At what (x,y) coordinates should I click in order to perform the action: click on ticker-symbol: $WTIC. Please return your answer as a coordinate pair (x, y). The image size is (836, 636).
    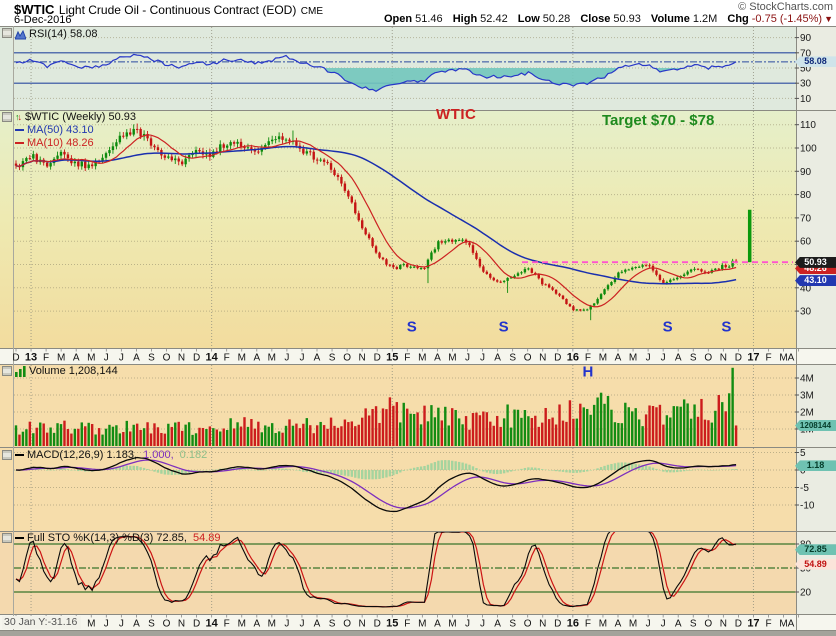
    Looking at the image, I should click on (34, 9).